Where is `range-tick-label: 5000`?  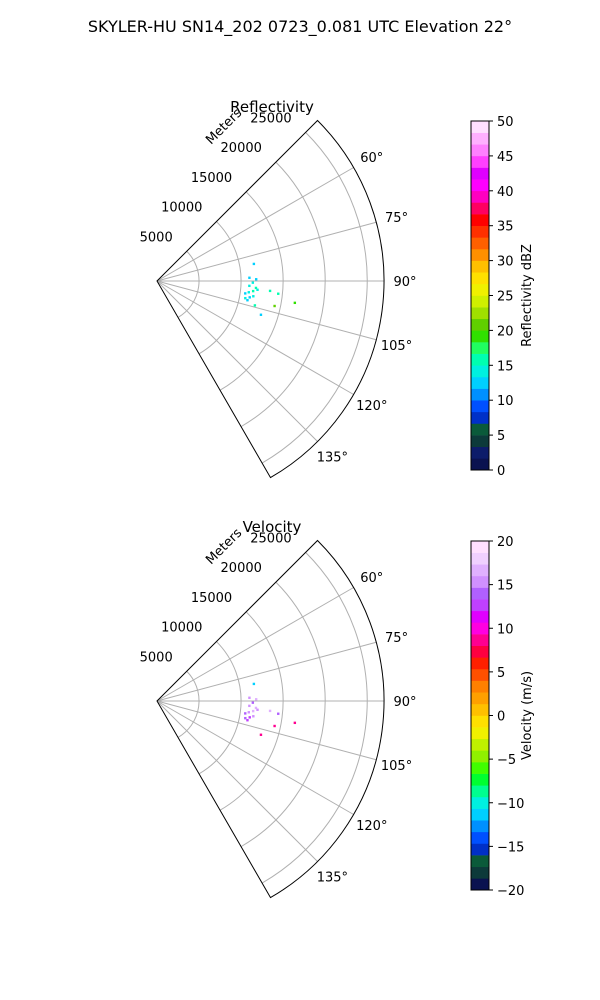
range-tick-label: 5000 is located at coordinates (156, 237).